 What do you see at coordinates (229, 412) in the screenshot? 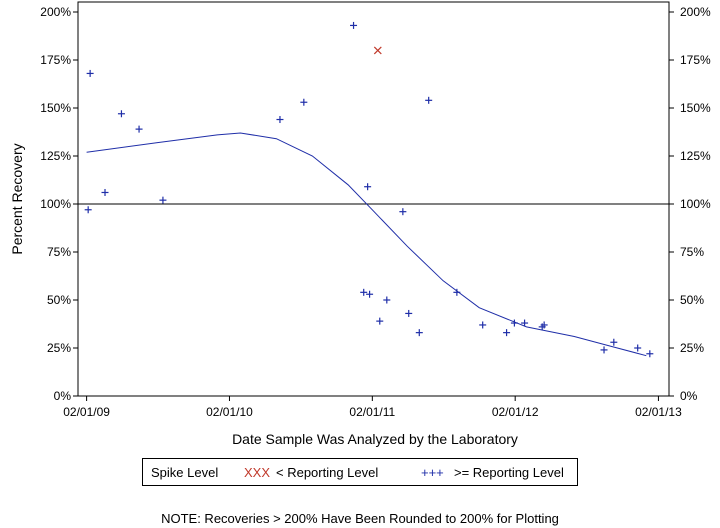
I see `x-tick-label: 02/01/10` at bounding box center [229, 412].